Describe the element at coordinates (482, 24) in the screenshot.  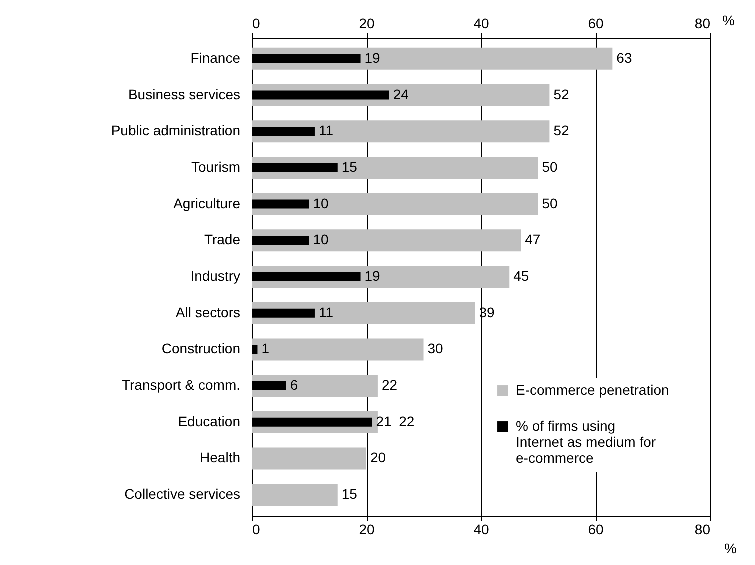
I see `x-tick-label: 40` at that location.